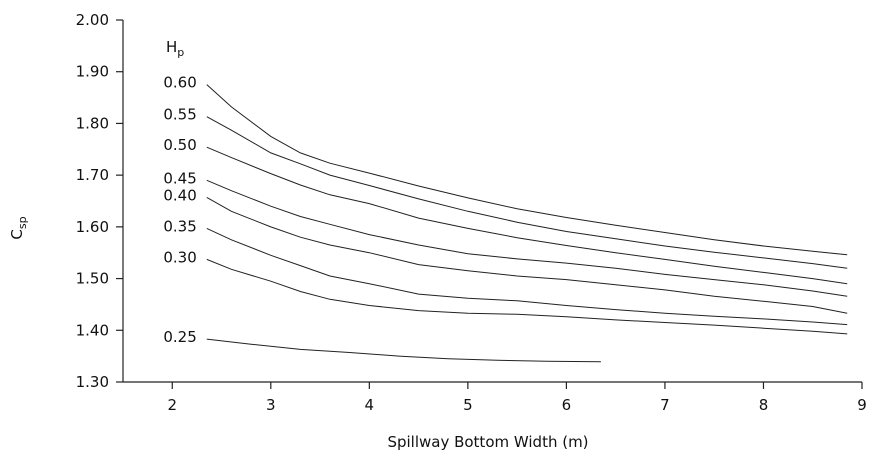 This screenshot has width=876, height=454. What do you see at coordinates (370, 405) in the screenshot?
I see `x-tick-label: 4` at bounding box center [370, 405].